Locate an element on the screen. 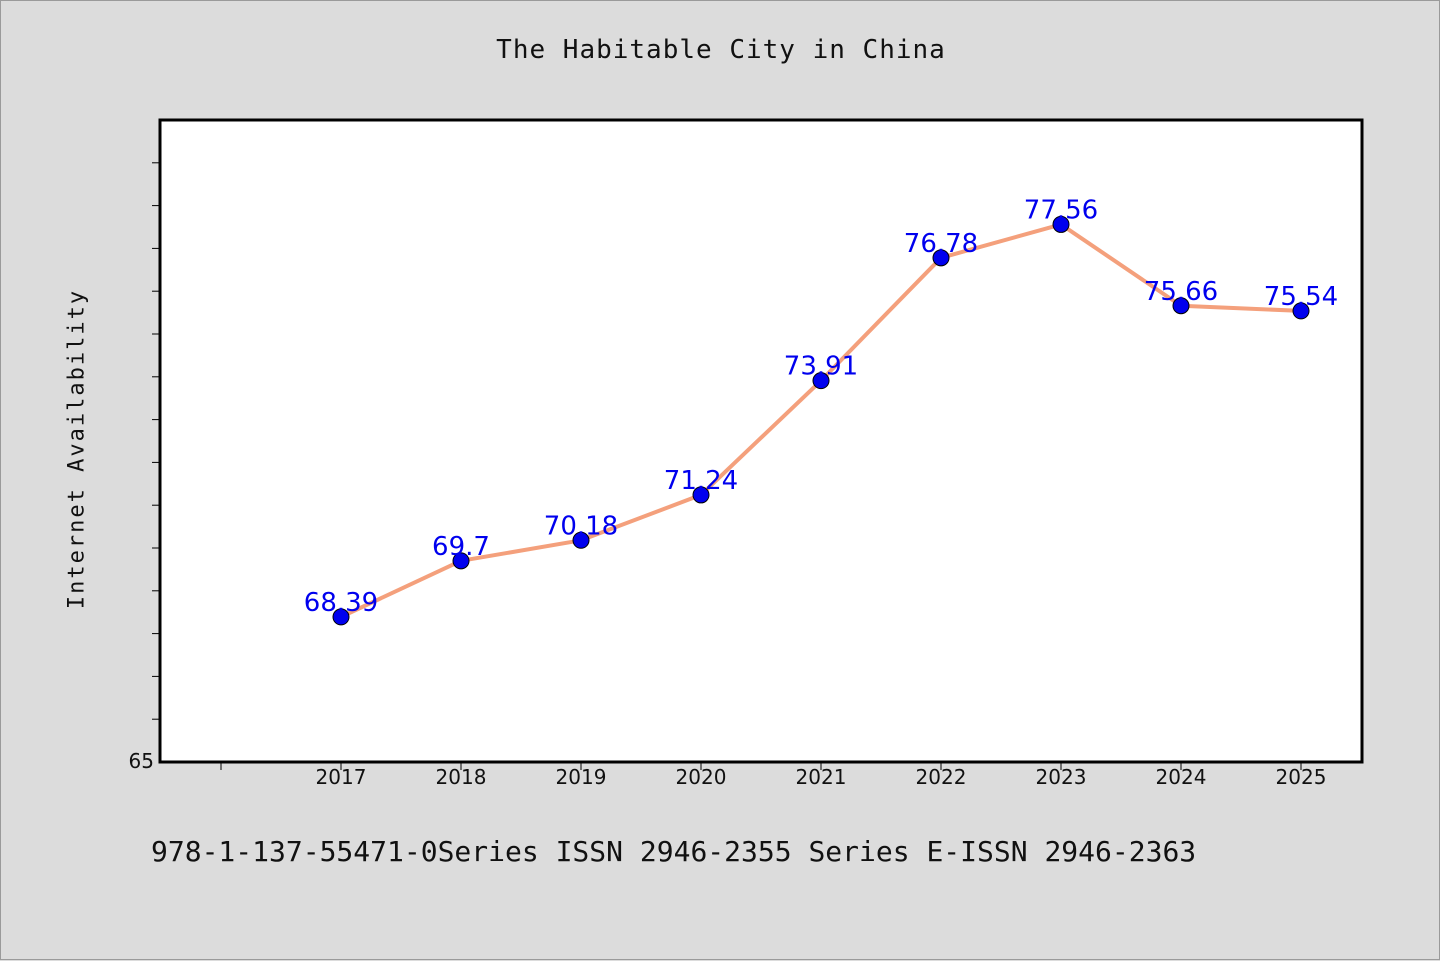 Image resolution: width=1440 pixels, height=961 pixels. data-label: 75.66 is located at coordinates (1181, 292).